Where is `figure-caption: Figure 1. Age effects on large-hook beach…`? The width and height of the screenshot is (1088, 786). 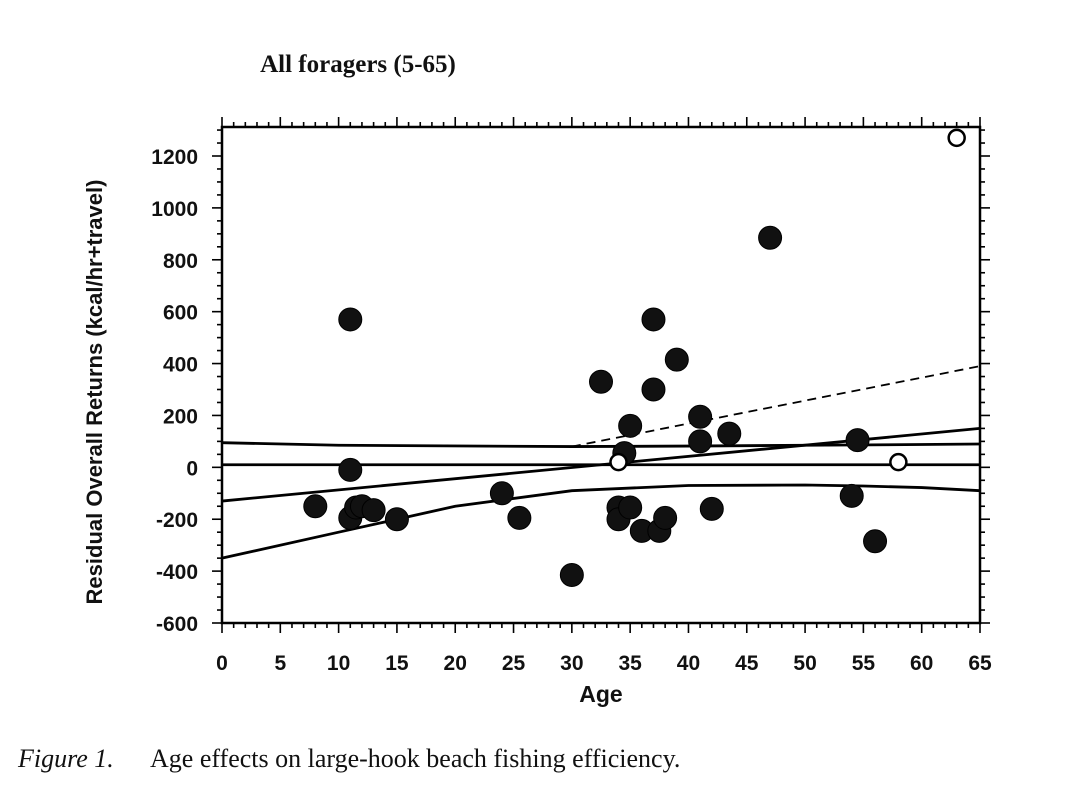
figure-caption: Figure 1. Age effects on large-hook beach… is located at coordinates (349, 759).